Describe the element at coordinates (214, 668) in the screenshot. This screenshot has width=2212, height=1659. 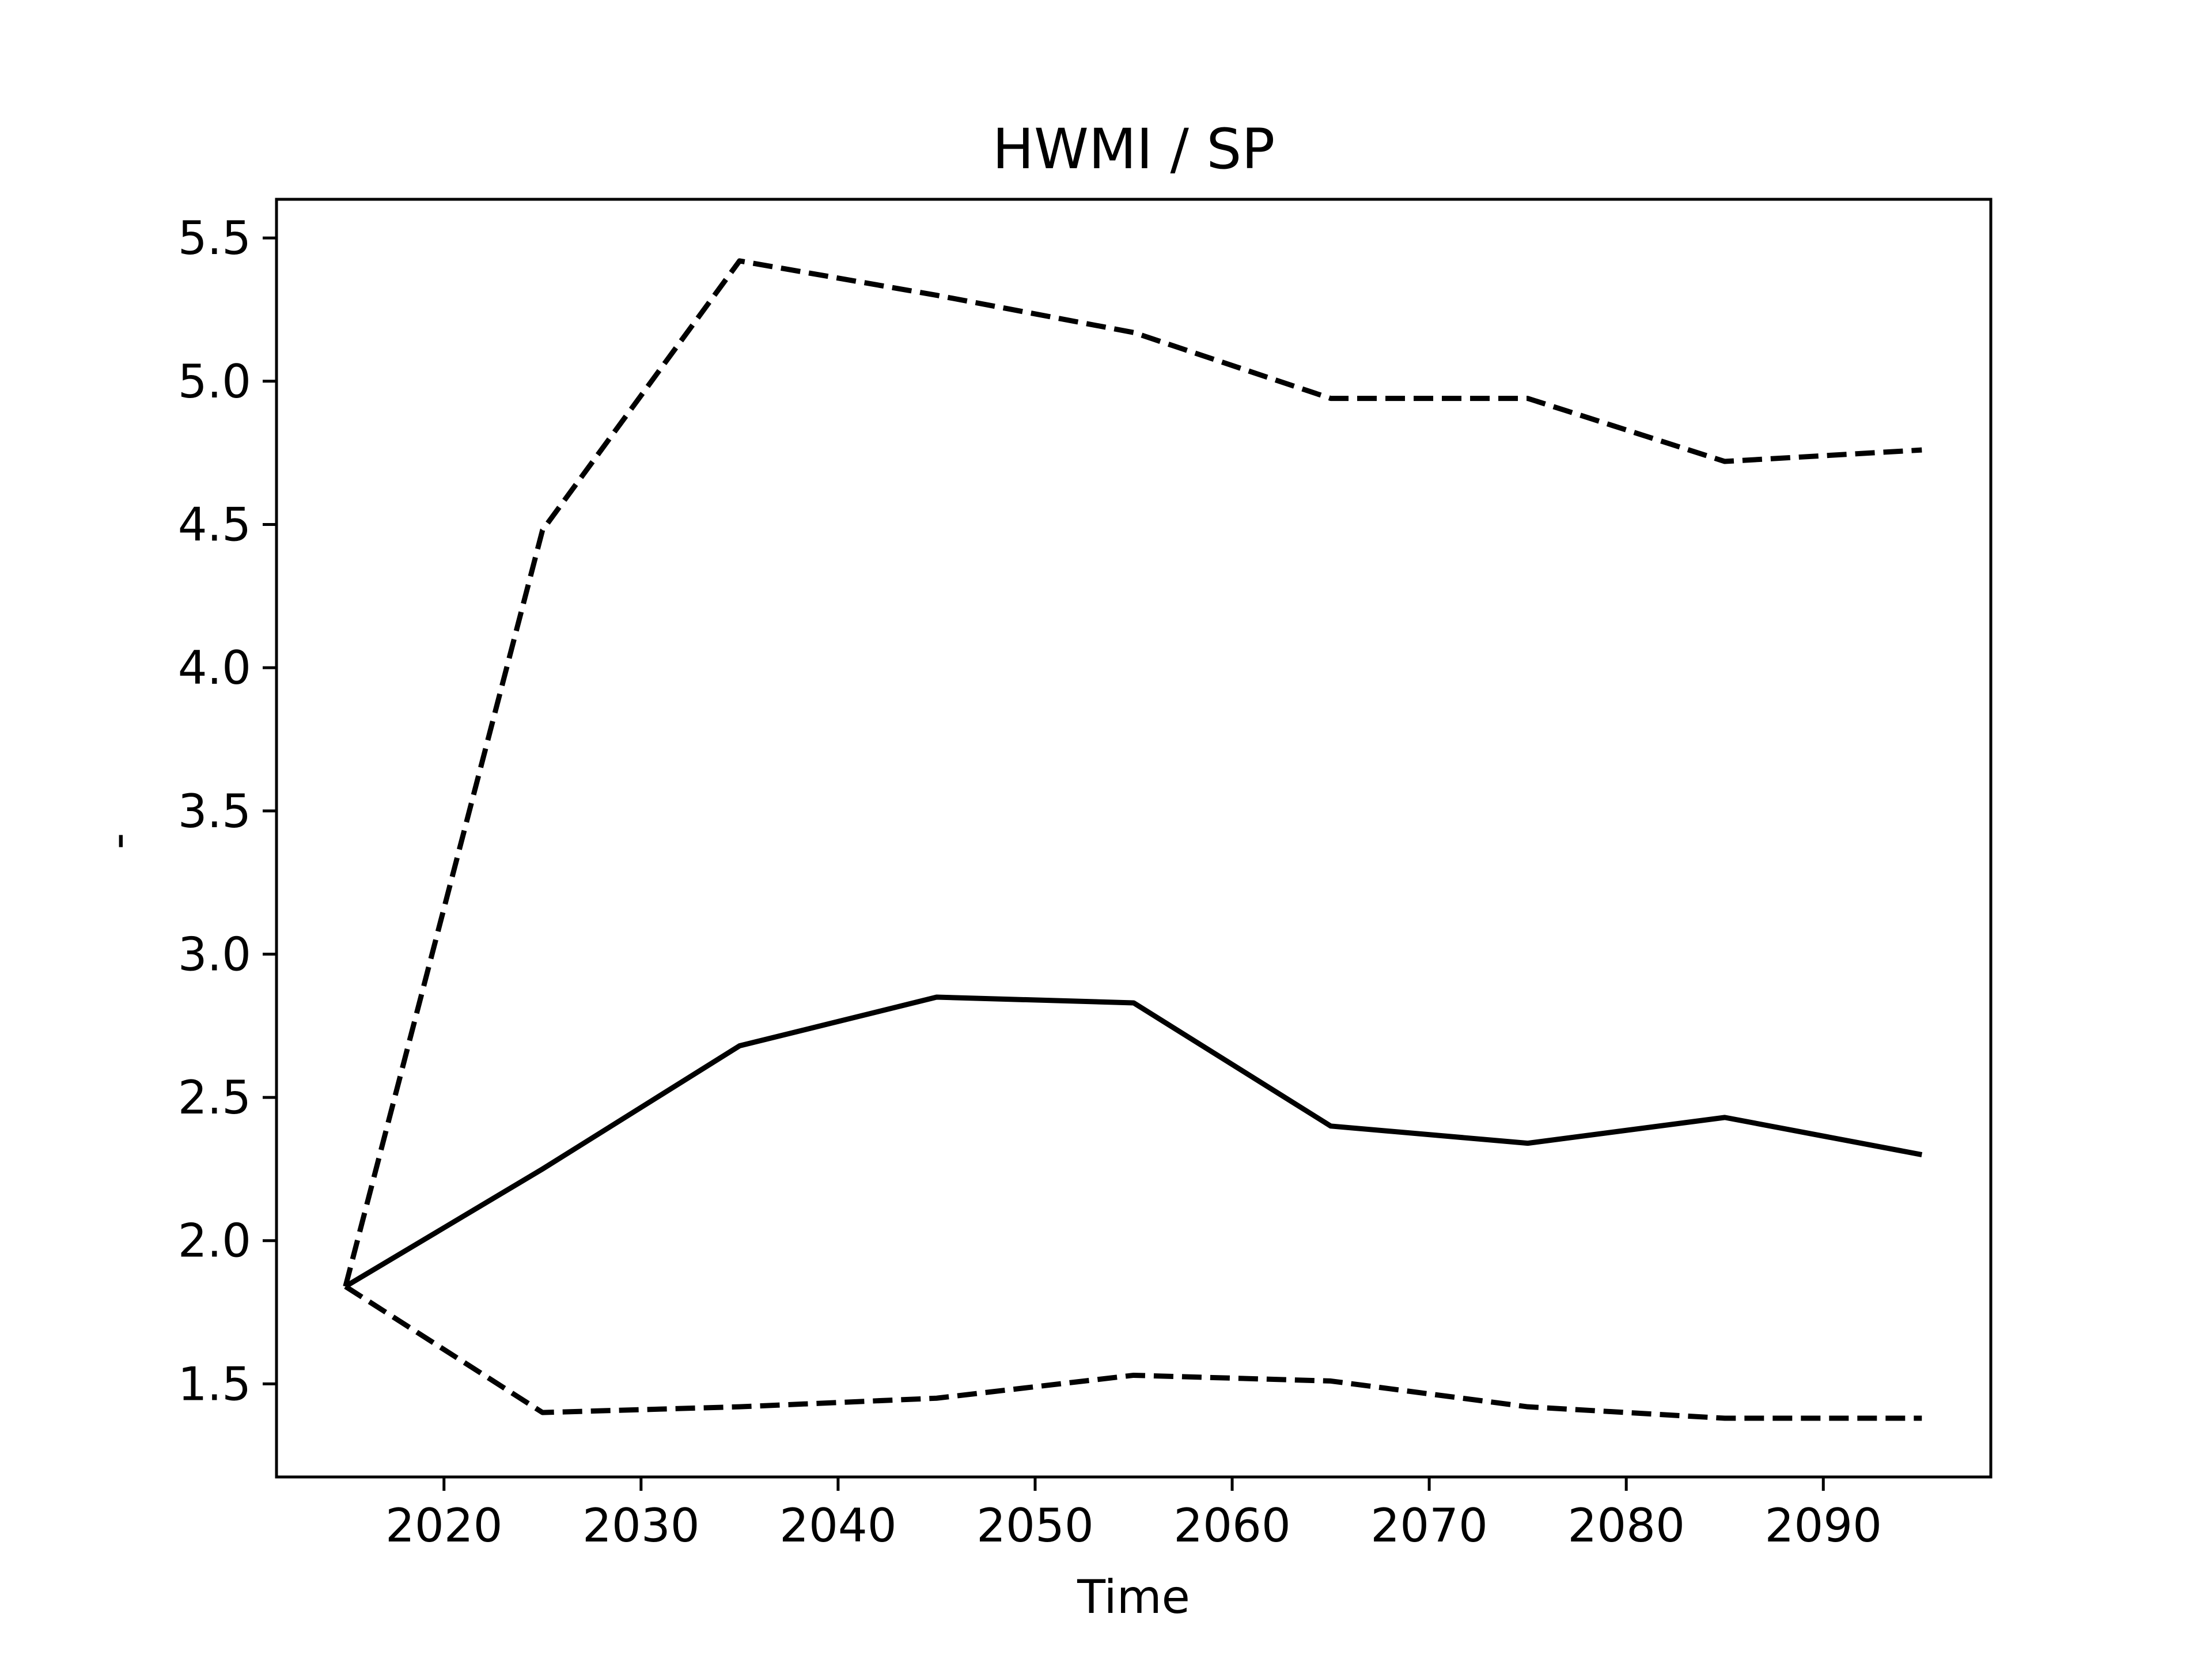
I see `y-tick-label: 4.0` at that location.